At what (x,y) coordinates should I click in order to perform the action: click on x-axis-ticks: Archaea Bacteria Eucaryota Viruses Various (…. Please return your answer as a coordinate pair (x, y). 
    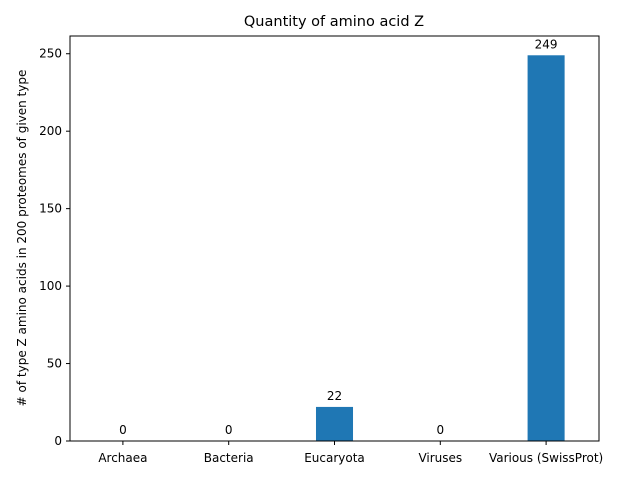
    Looking at the image, I should click on (350, 453).